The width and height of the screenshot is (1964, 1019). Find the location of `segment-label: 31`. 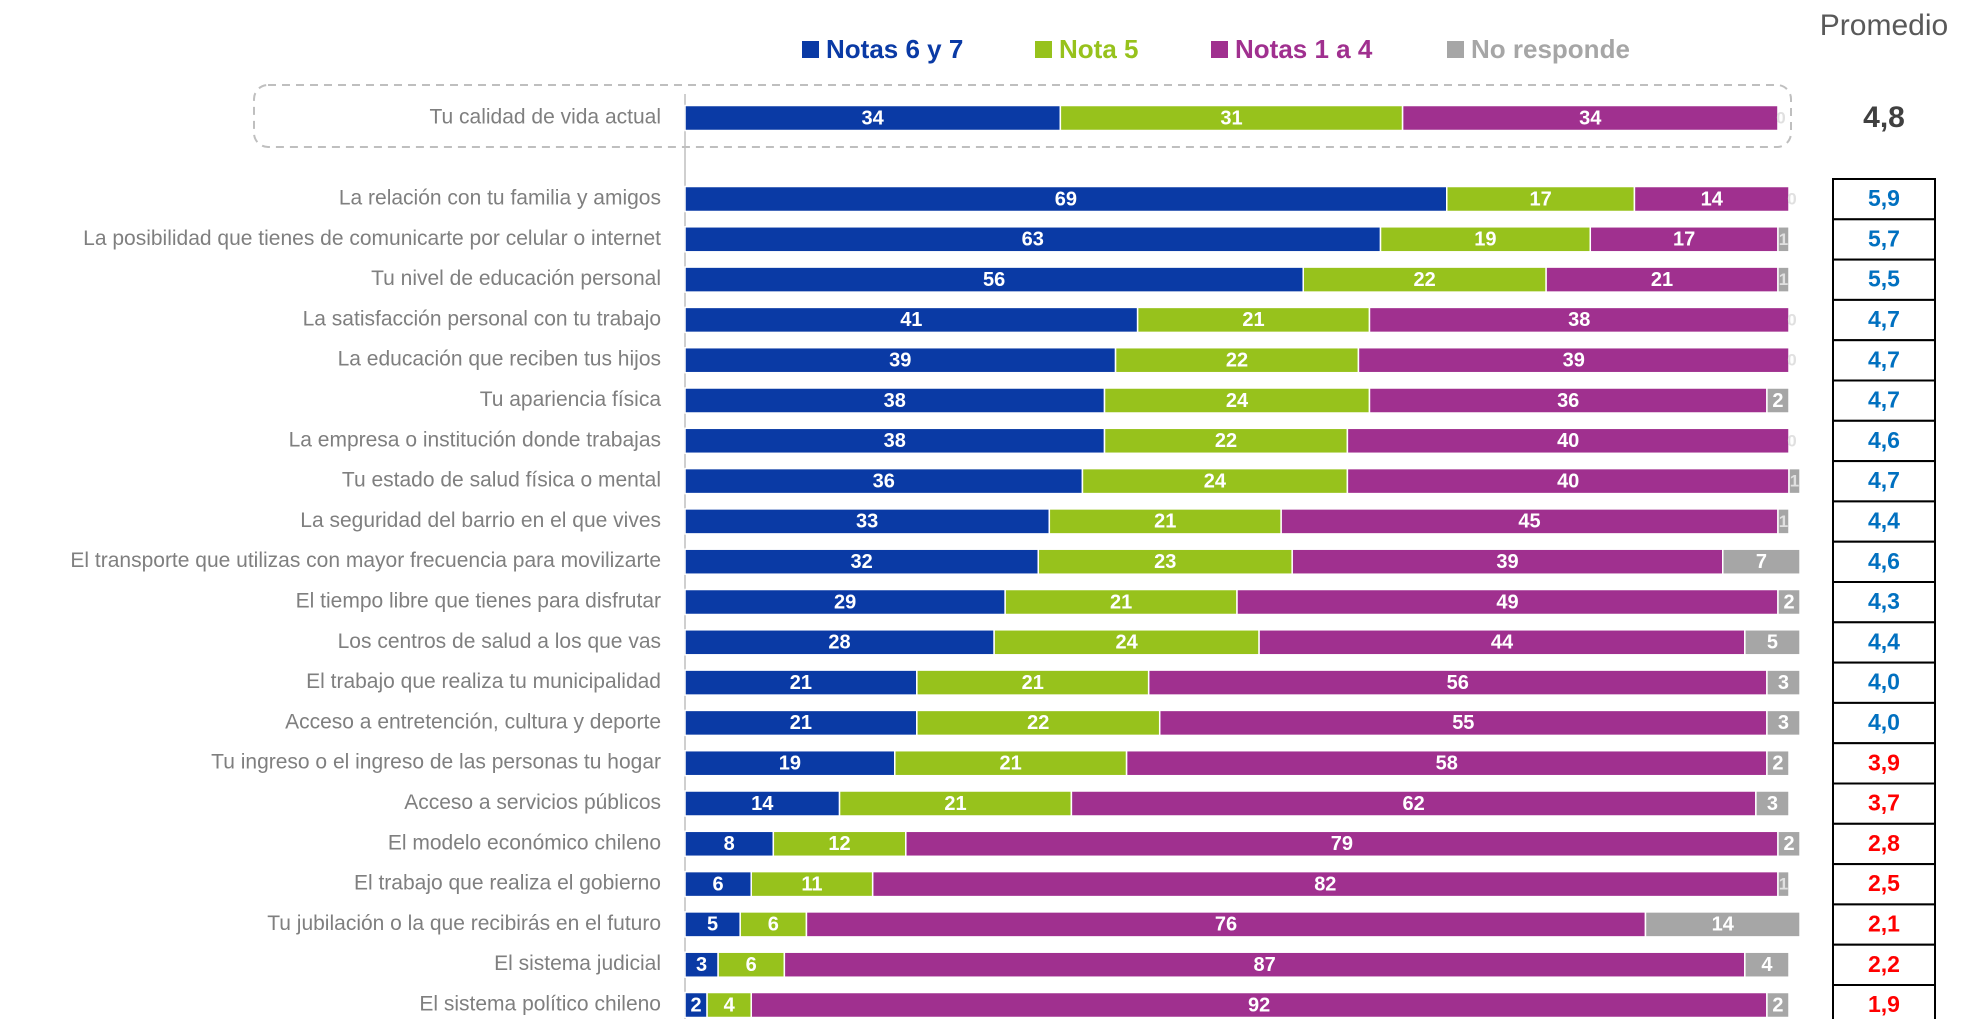

segment-label: 31 is located at coordinates (1231, 118).